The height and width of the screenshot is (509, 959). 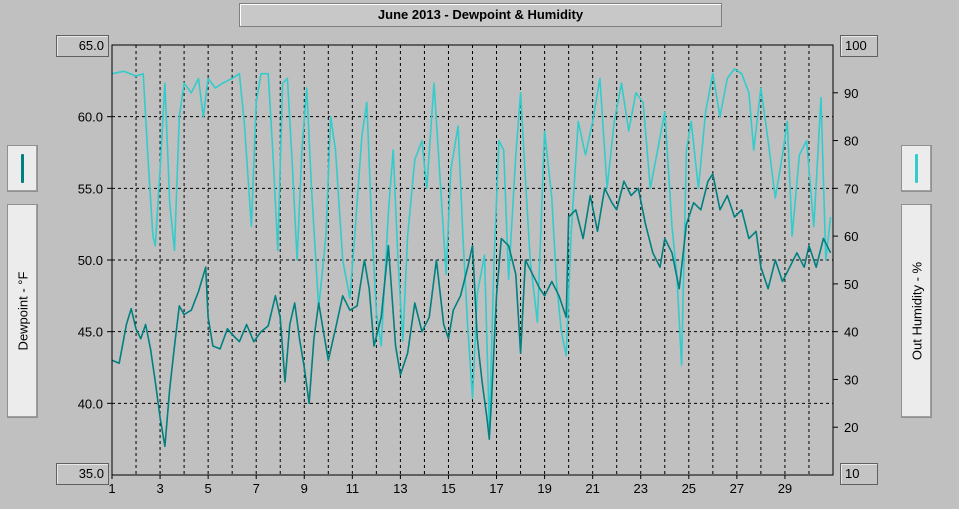 I want to click on right-axis-min: 10, so click(x=852, y=473).